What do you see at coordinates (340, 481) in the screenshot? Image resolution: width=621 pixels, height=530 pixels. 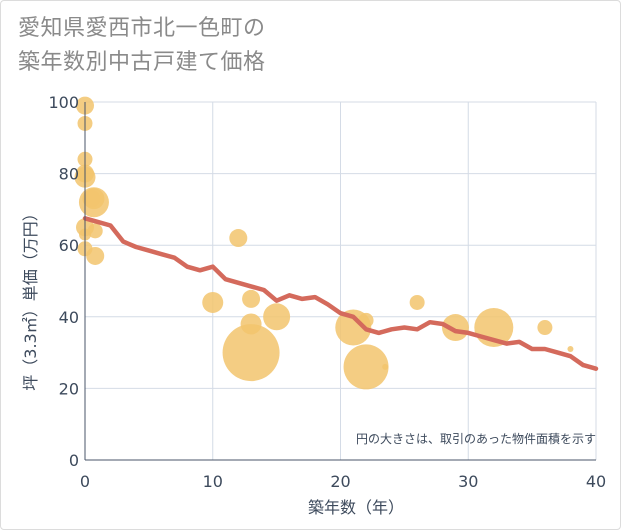 I see `x-tick-label: 20` at bounding box center [340, 481].